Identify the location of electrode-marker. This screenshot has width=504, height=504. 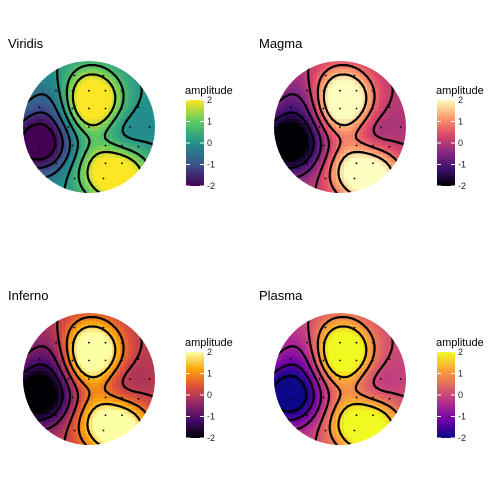
(74, 327).